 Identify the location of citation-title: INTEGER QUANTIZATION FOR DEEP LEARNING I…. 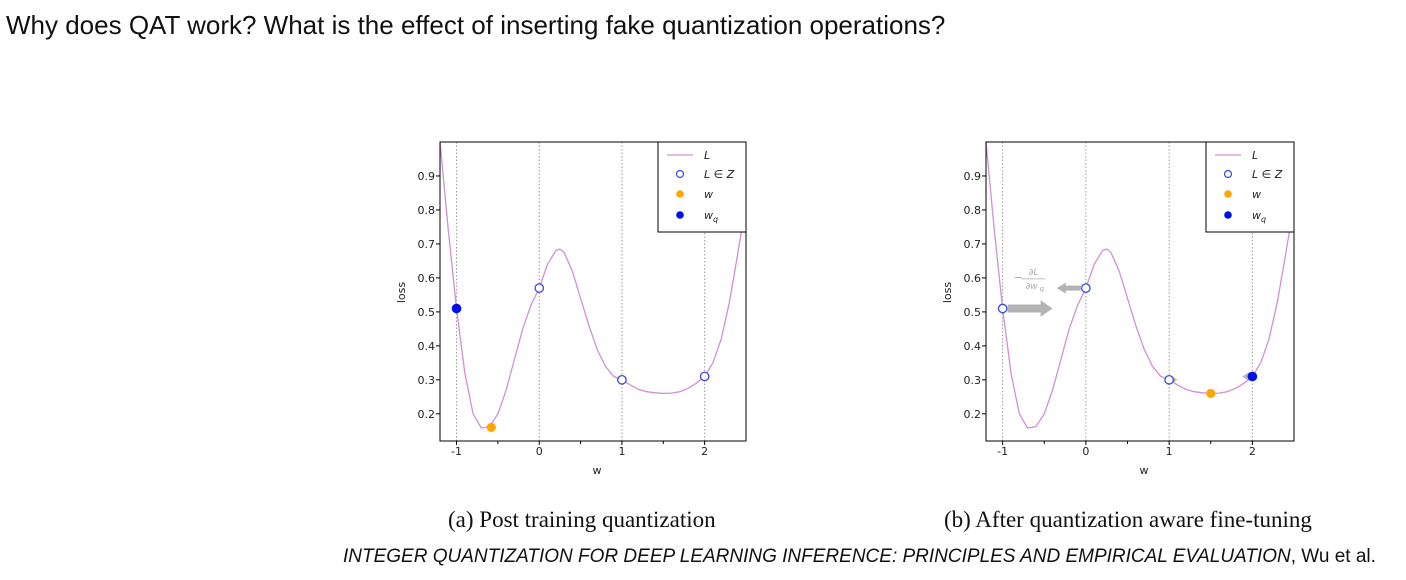
(817, 556).